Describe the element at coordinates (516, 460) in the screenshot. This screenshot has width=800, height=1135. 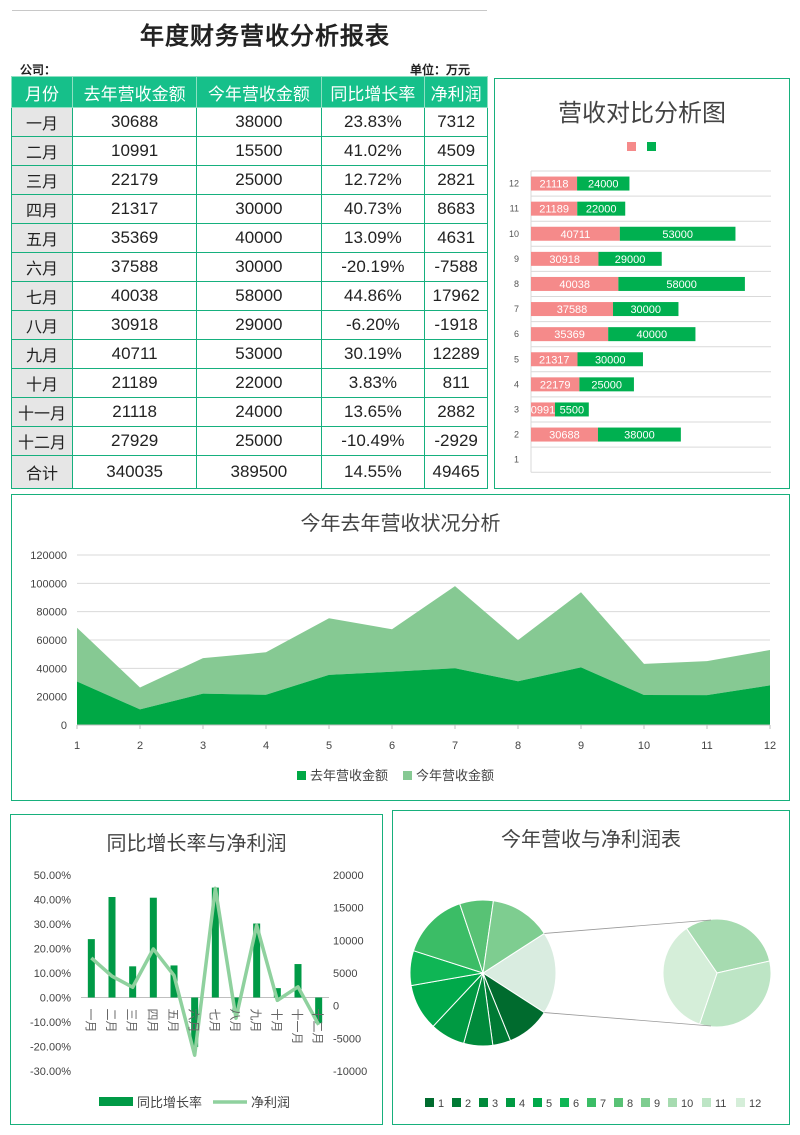
I see `category-label: 1` at that location.